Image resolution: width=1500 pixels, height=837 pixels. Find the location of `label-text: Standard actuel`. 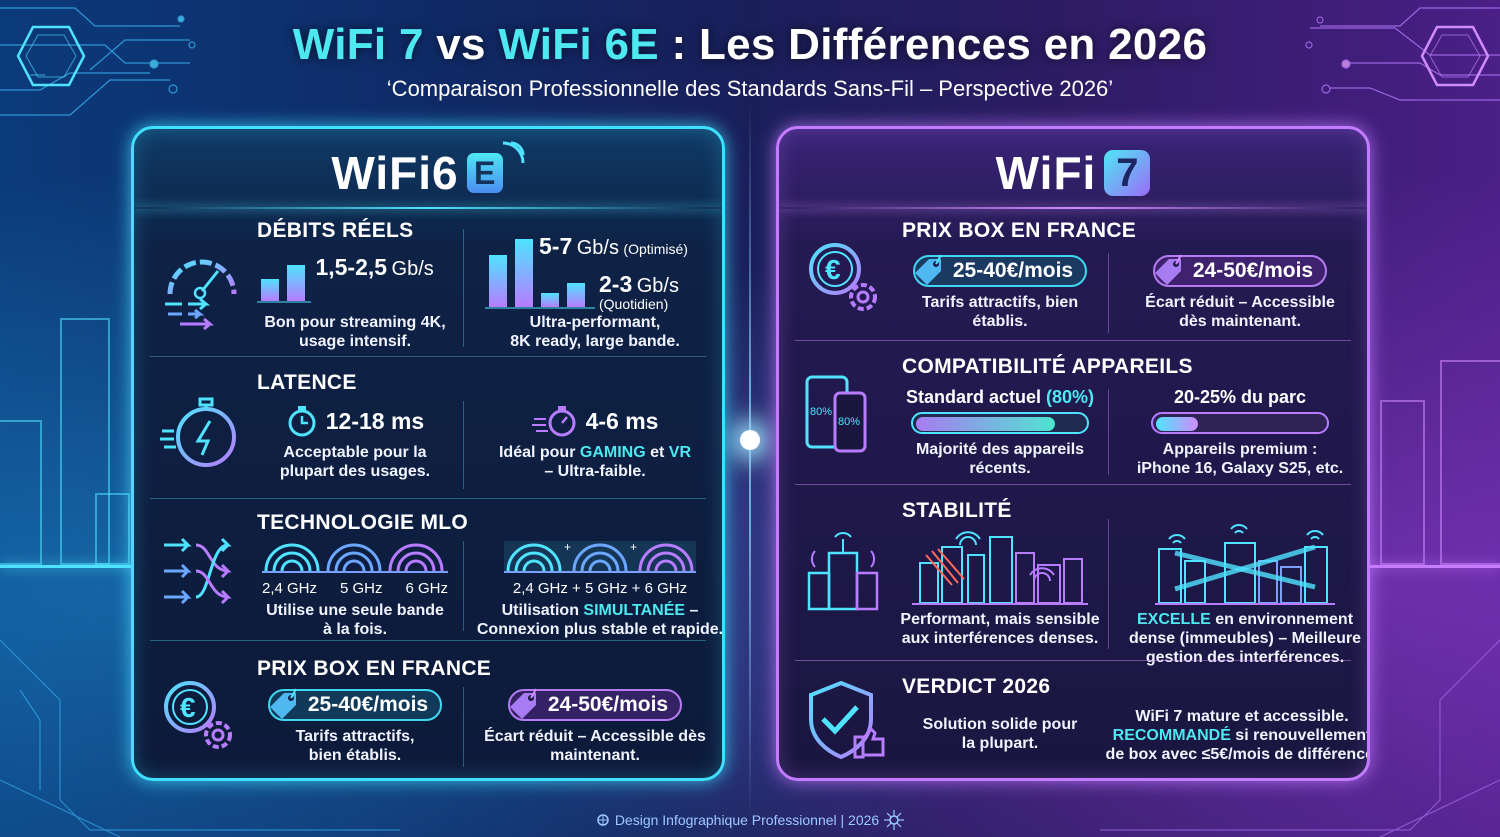

label-text: Standard actuel is located at coordinates (976, 397).